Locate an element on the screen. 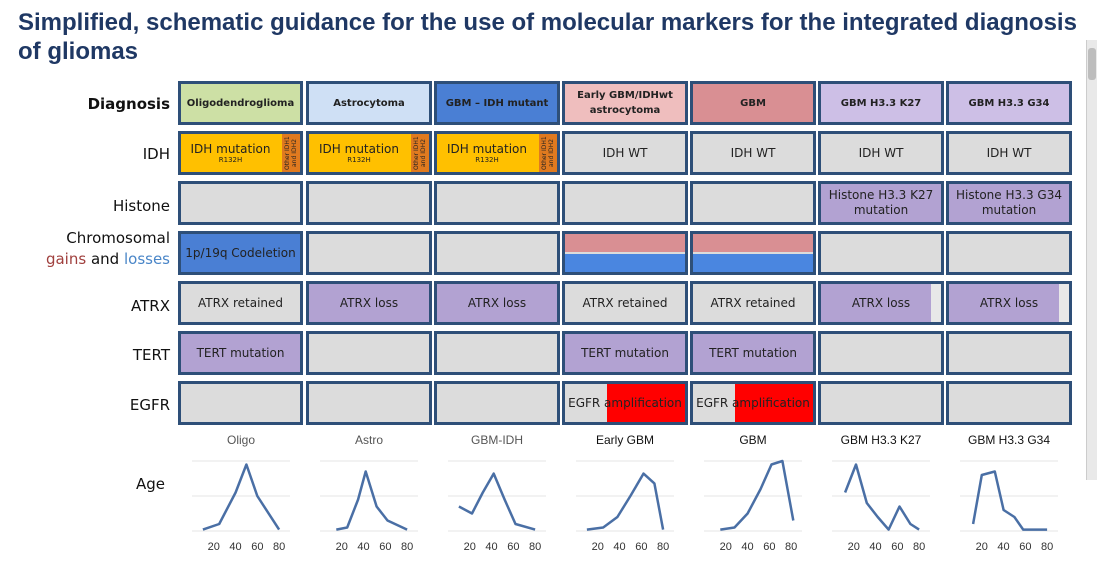 Image resolution: width=1099 pixels, height=567 pixels. column-label-gbm: GBM is located at coordinates (753, 440).